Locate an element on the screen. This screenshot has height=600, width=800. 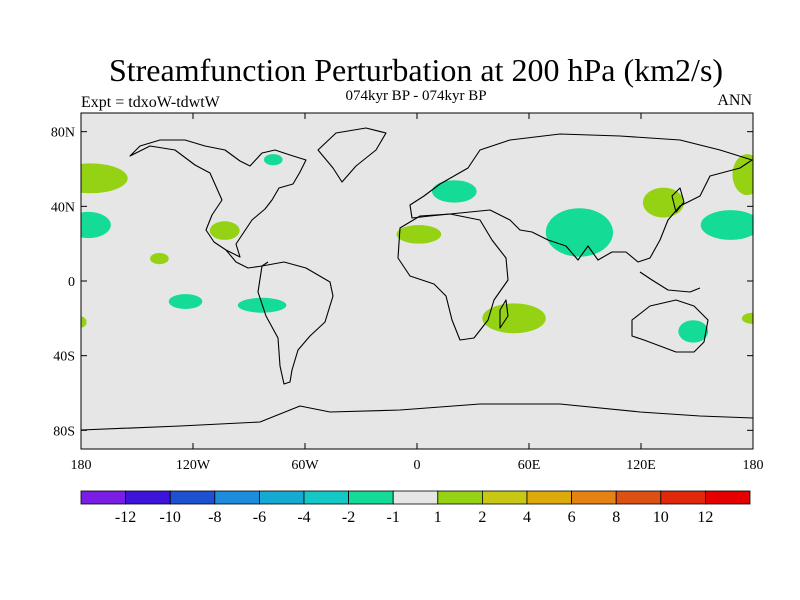
colorbar: -12 -10 -8 -6 -4 -2 -1 1 2 4 6 8 10 12 is located at coordinates (415, 508).